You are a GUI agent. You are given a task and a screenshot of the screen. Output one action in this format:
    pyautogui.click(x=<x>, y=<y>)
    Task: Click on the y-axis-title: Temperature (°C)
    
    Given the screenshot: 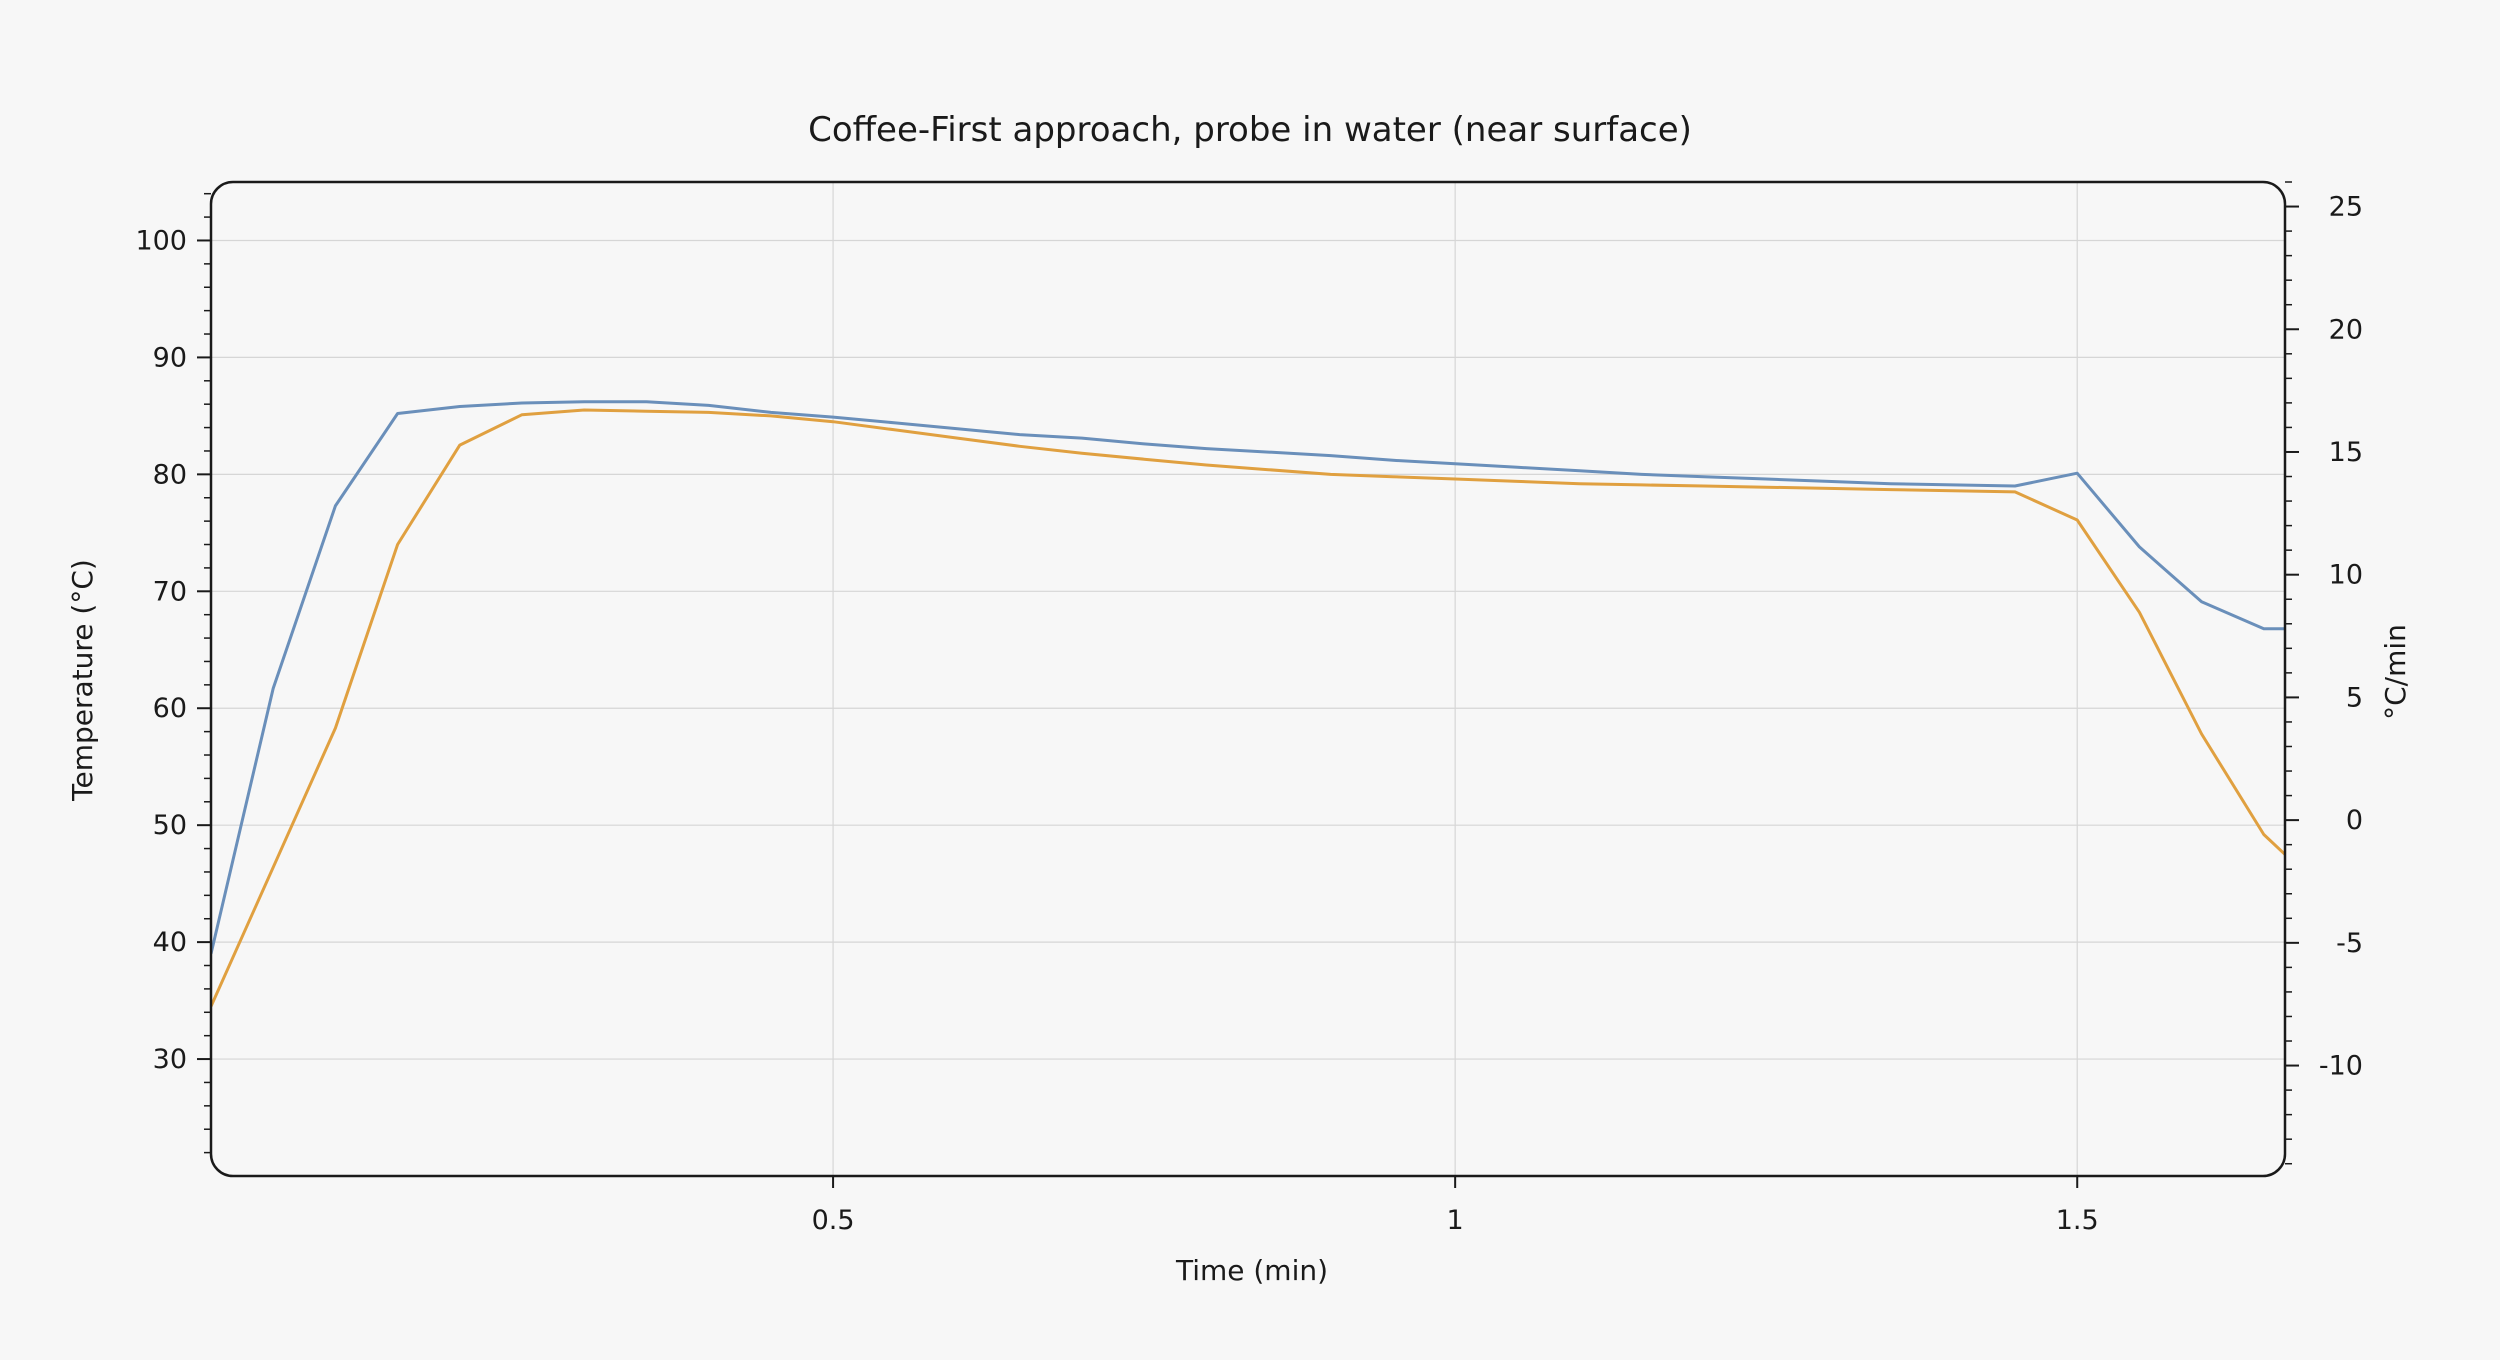 What is the action you would take?
    pyautogui.click(x=82, y=680)
    